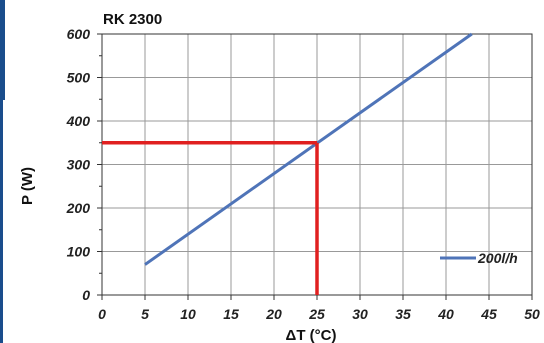 Image resolution: width=544 pixels, height=343 pixels. I want to click on y-tick-label: 200, so click(78, 208).